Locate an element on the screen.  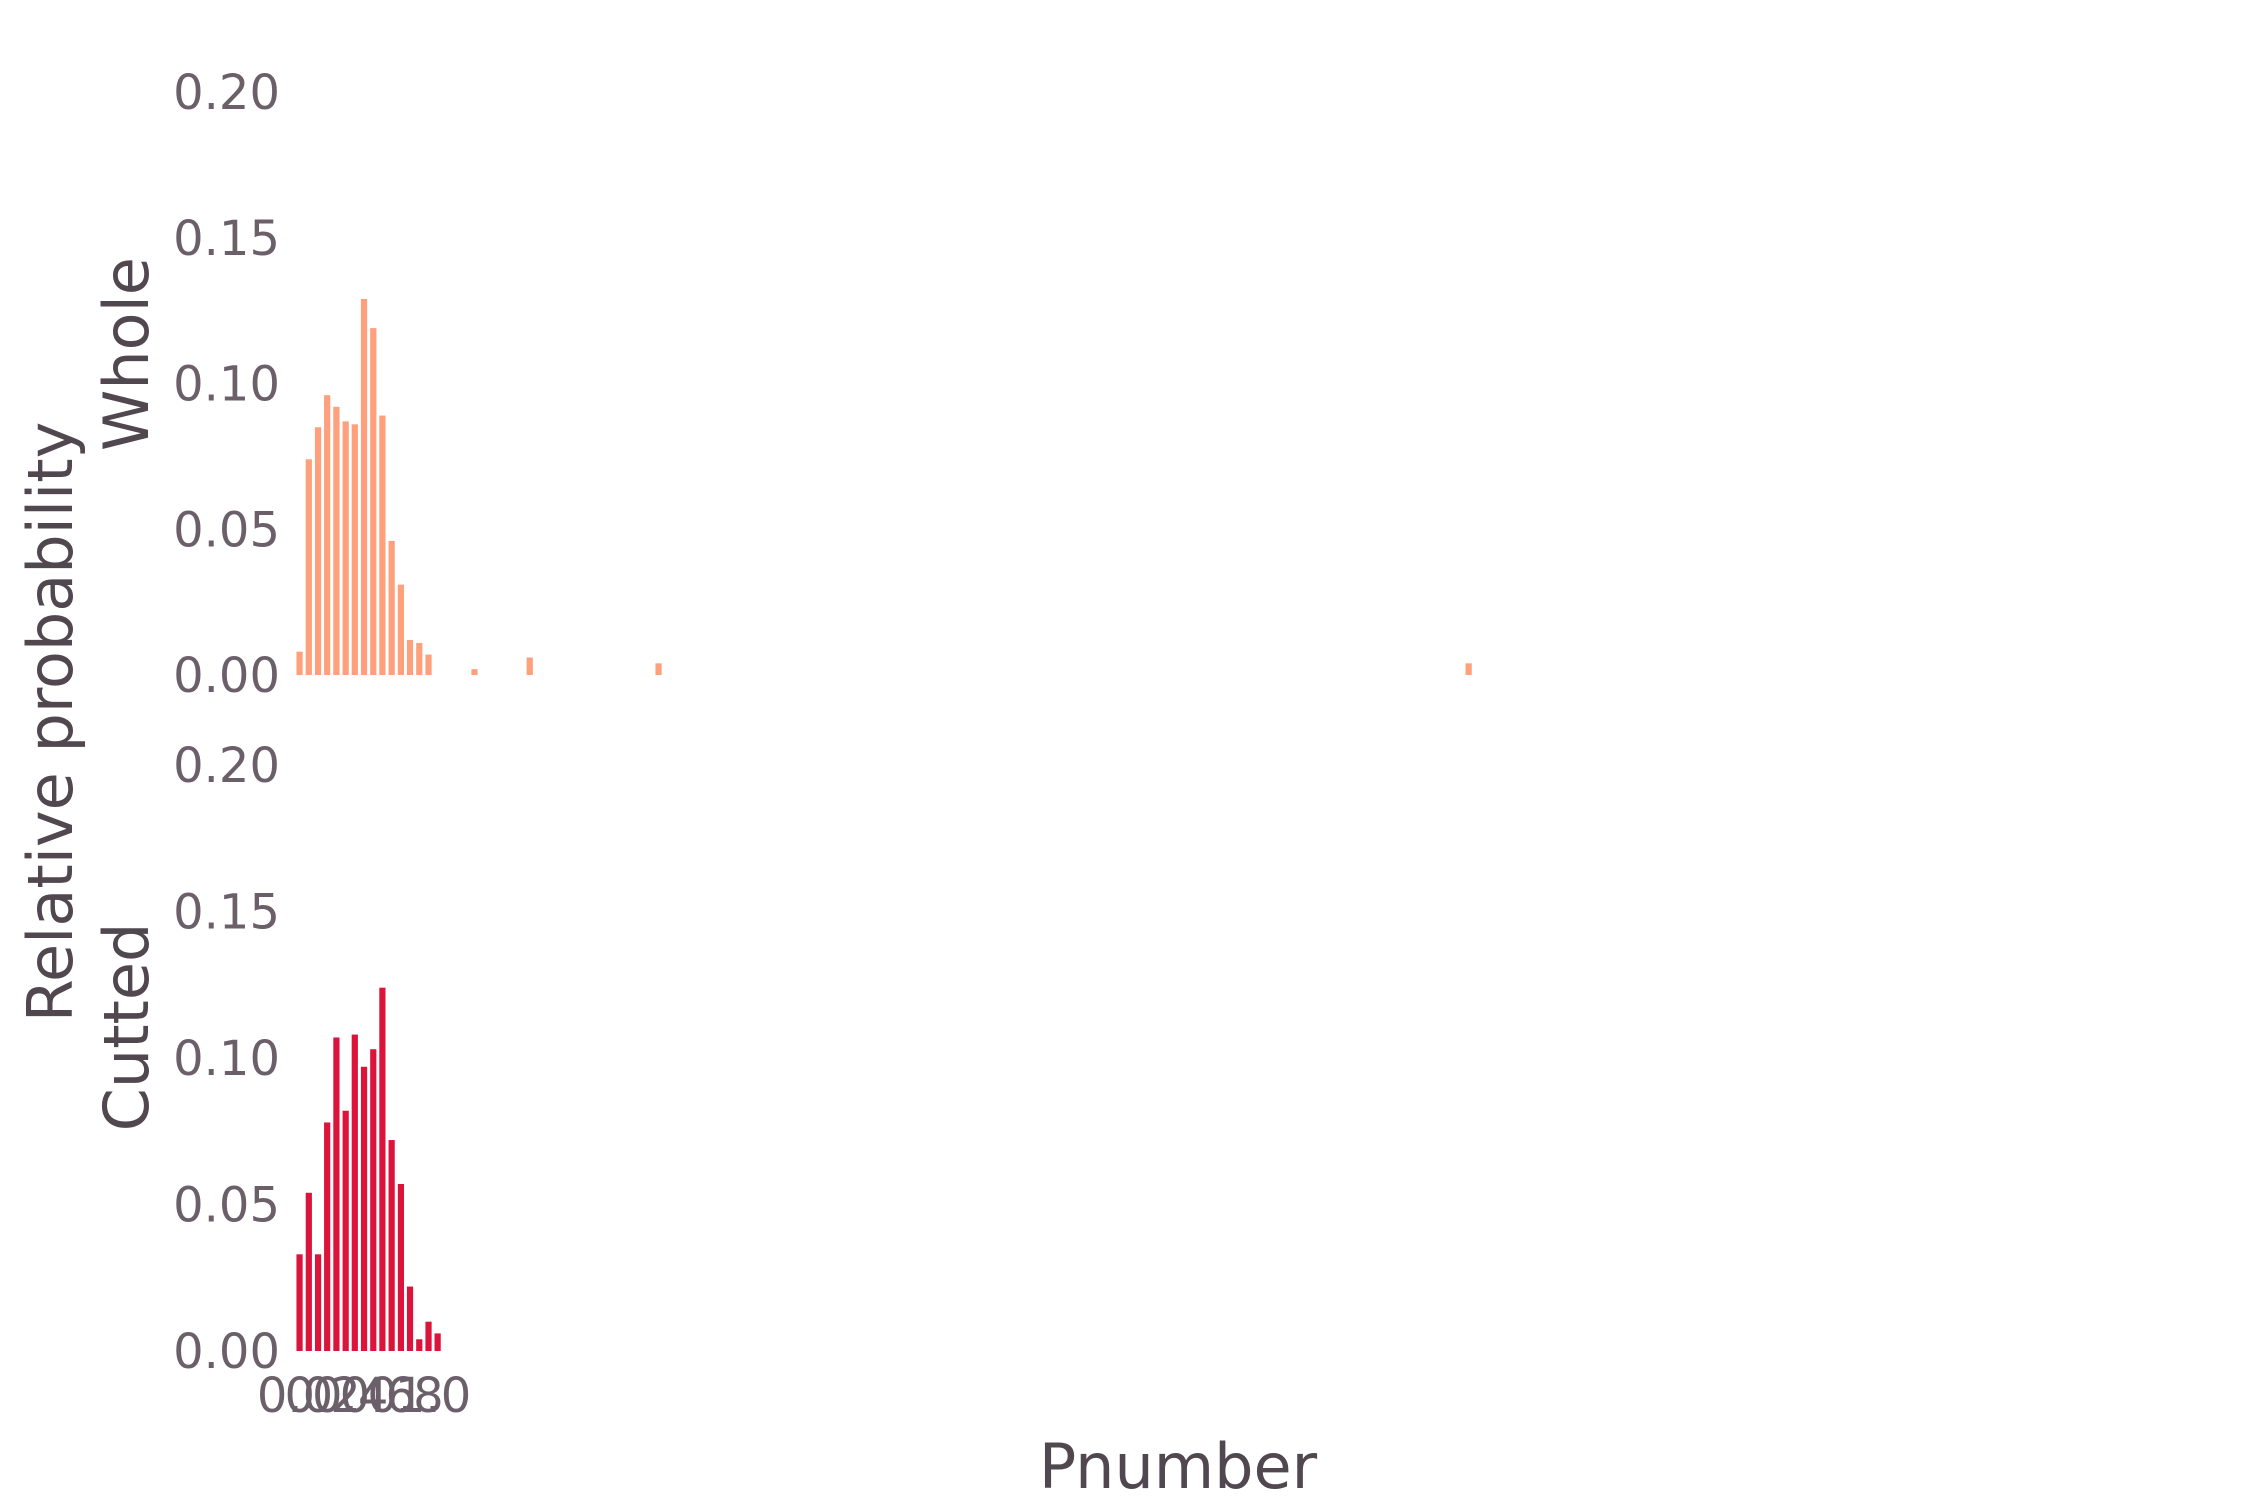
x-tick-label: 1.0 is located at coordinates (433, 1396).